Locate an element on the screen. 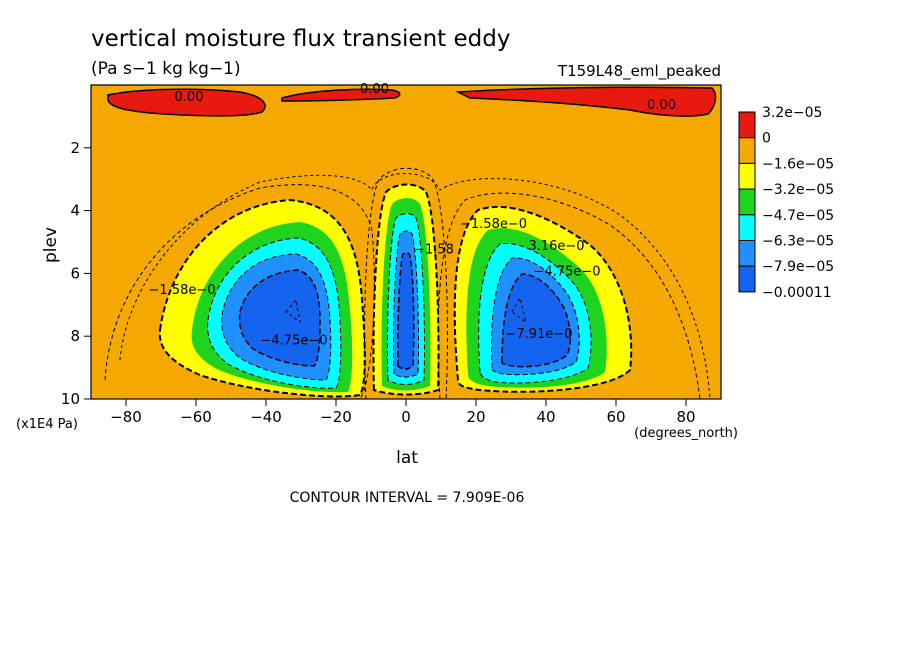 The width and height of the screenshot is (904, 654). x-axis: −80 −60 −40 −20 0 20 40 60 80 is located at coordinates (403, 412).